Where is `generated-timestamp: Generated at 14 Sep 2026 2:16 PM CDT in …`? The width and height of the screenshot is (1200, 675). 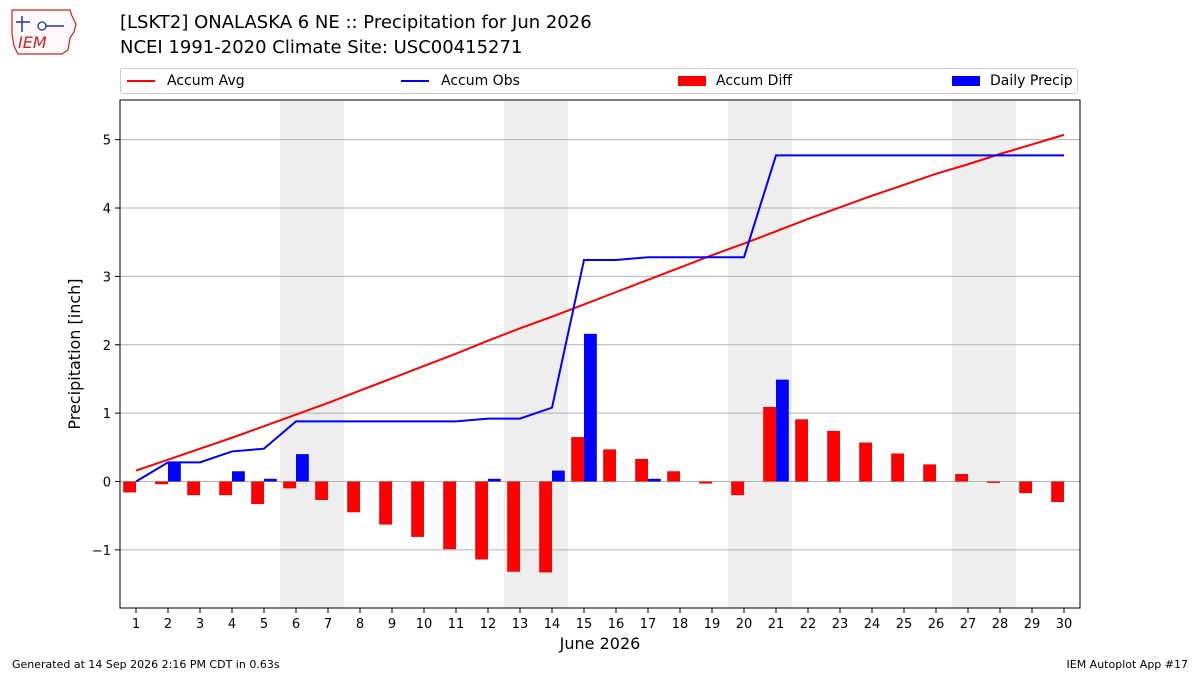 generated-timestamp: Generated at 14 Sep 2026 2:16 PM CDT in … is located at coordinates (146, 664).